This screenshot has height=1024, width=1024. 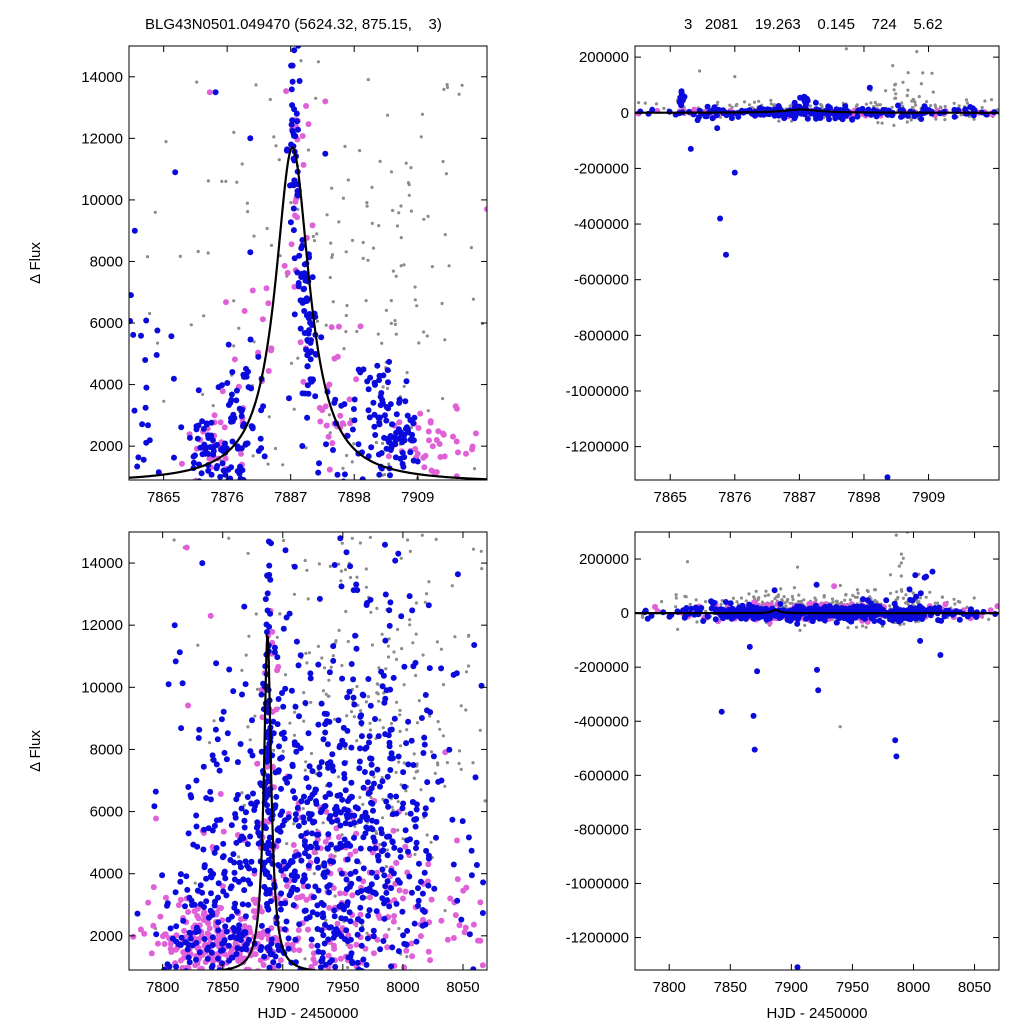 I want to click on y-tick-label: -400000, so click(x=601, y=721).